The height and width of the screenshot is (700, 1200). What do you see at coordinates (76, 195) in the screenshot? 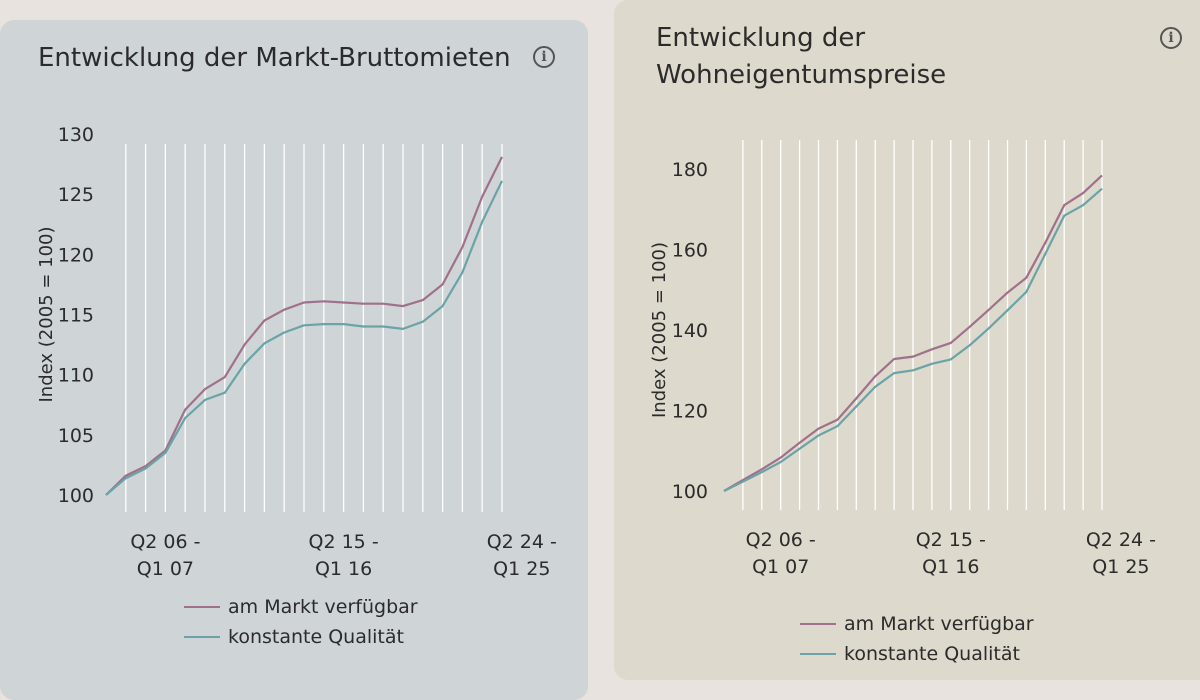
I see `y-tick-label: 125` at bounding box center [76, 195].